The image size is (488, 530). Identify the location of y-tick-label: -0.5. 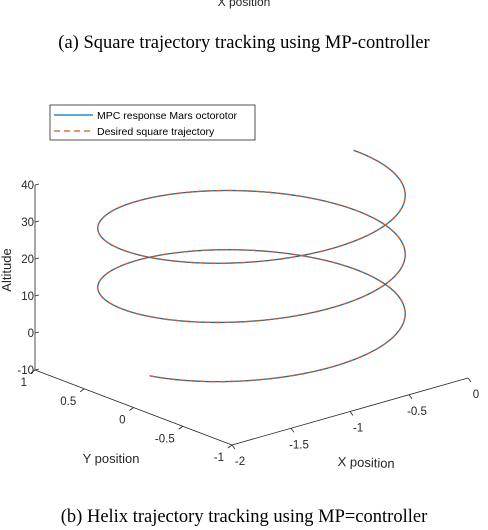
(165, 439).